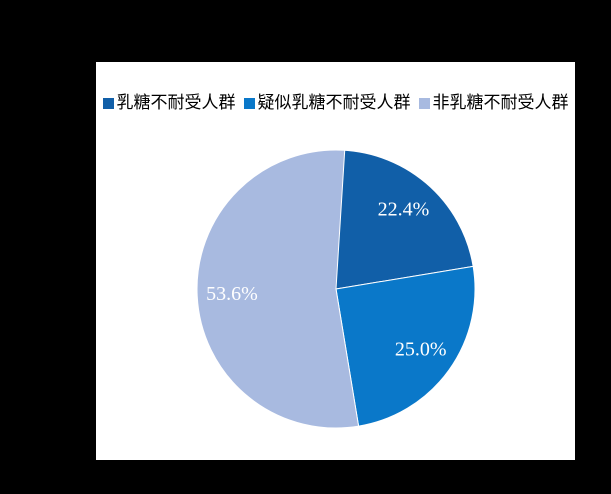 The width and height of the screenshot is (611, 494). I want to click on chart-legend: 乳糖不耐受人群 疑似乳糖不耐受人群 非乳糖不耐受人群, so click(335, 103).